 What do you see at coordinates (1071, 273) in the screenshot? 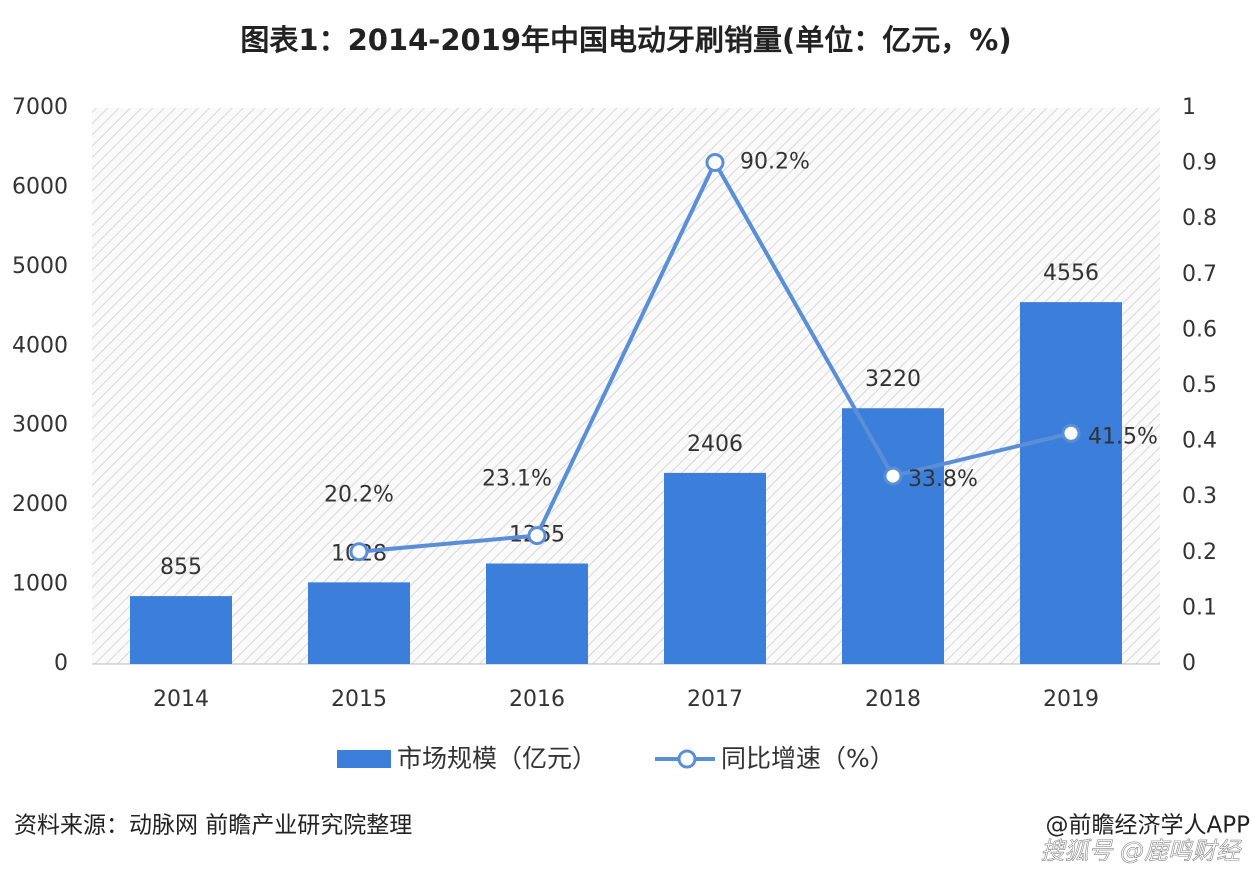
I see `bar-value-label: 4556` at bounding box center [1071, 273].